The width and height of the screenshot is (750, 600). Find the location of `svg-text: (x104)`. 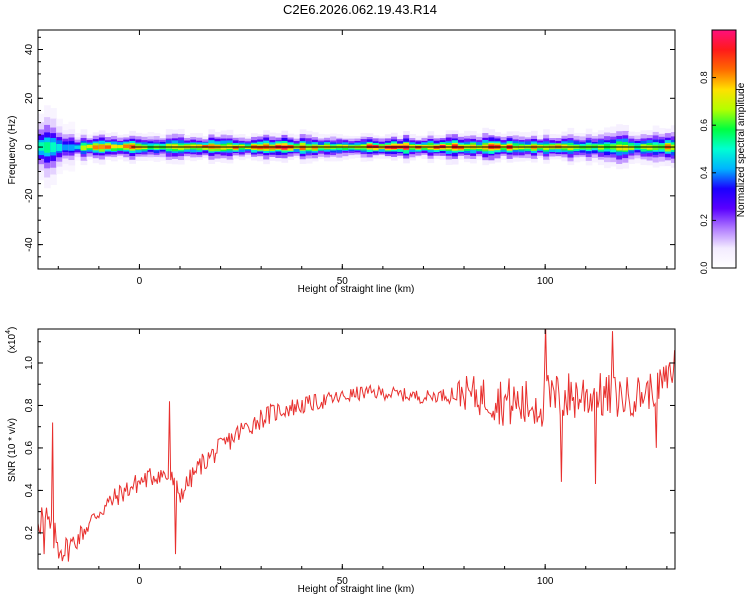

svg-text: (x104) is located at coordinates (11, 340).